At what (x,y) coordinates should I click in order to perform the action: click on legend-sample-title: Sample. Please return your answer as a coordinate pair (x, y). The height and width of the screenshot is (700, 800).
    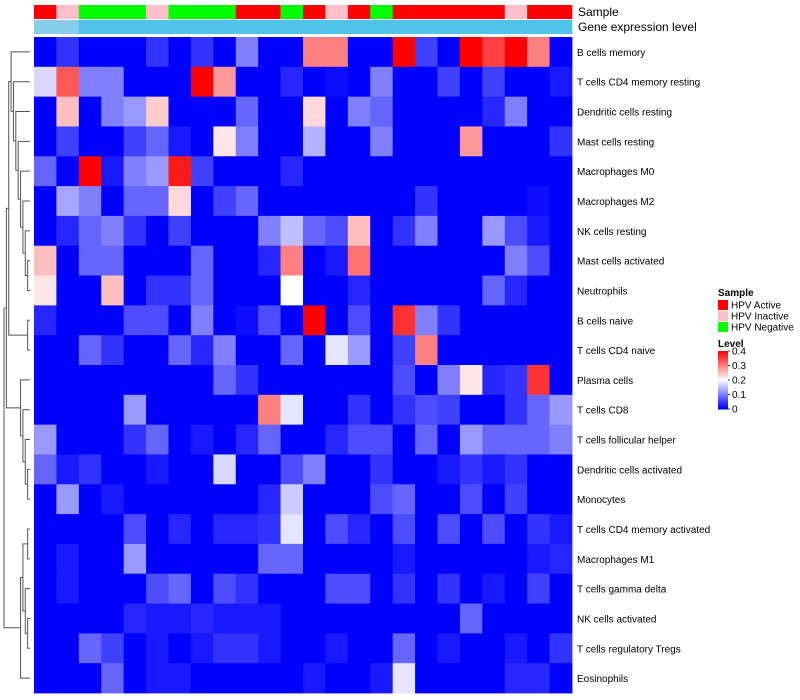
    Looking at the image, I should click on (736, 293).